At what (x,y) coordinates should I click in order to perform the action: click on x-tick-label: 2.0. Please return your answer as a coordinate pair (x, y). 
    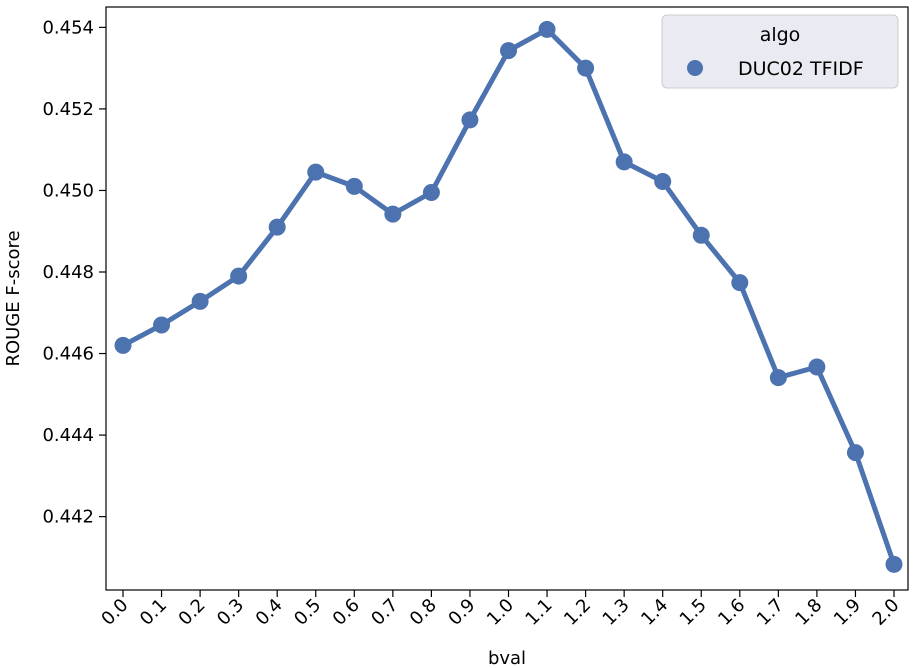
    Looking at the image, I should click on (885, 612).